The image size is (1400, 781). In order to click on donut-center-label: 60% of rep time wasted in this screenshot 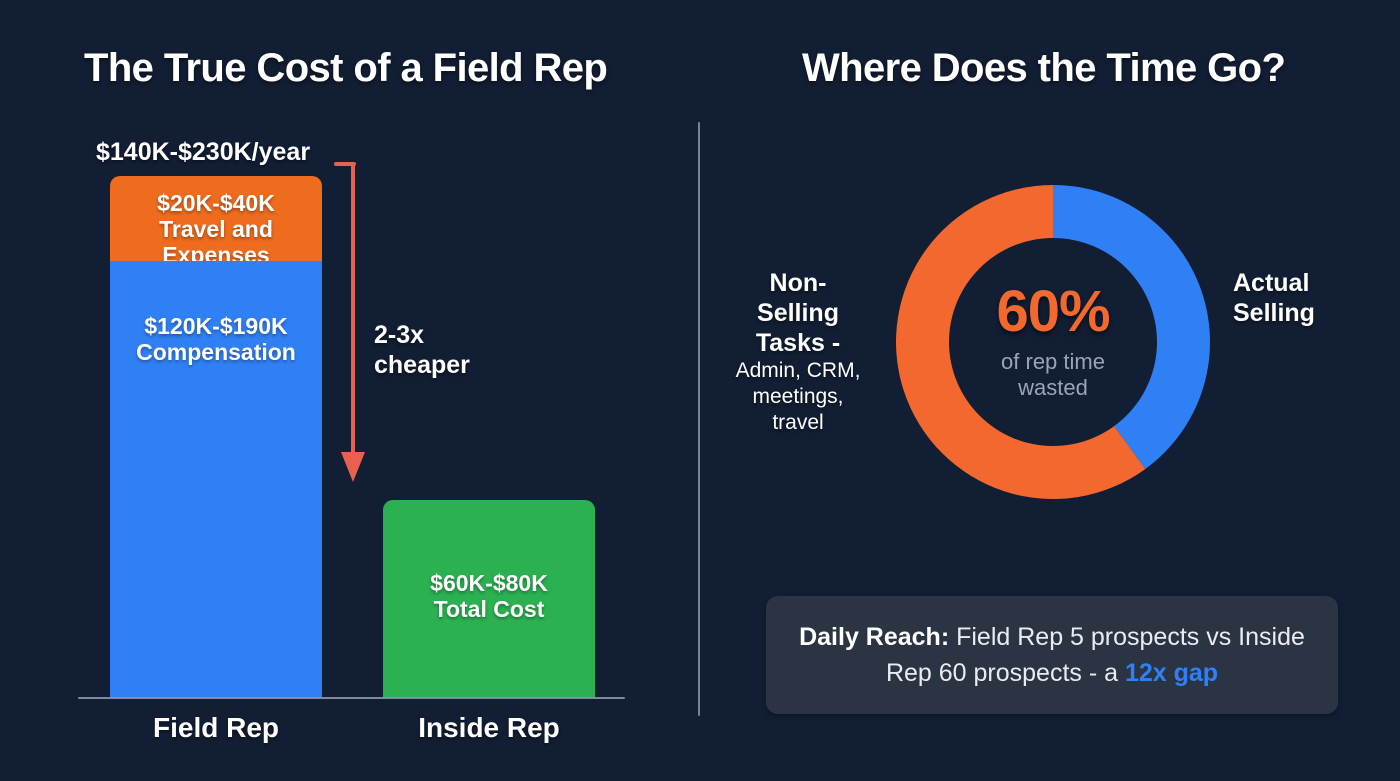, I will do `click(1053, 342)`.